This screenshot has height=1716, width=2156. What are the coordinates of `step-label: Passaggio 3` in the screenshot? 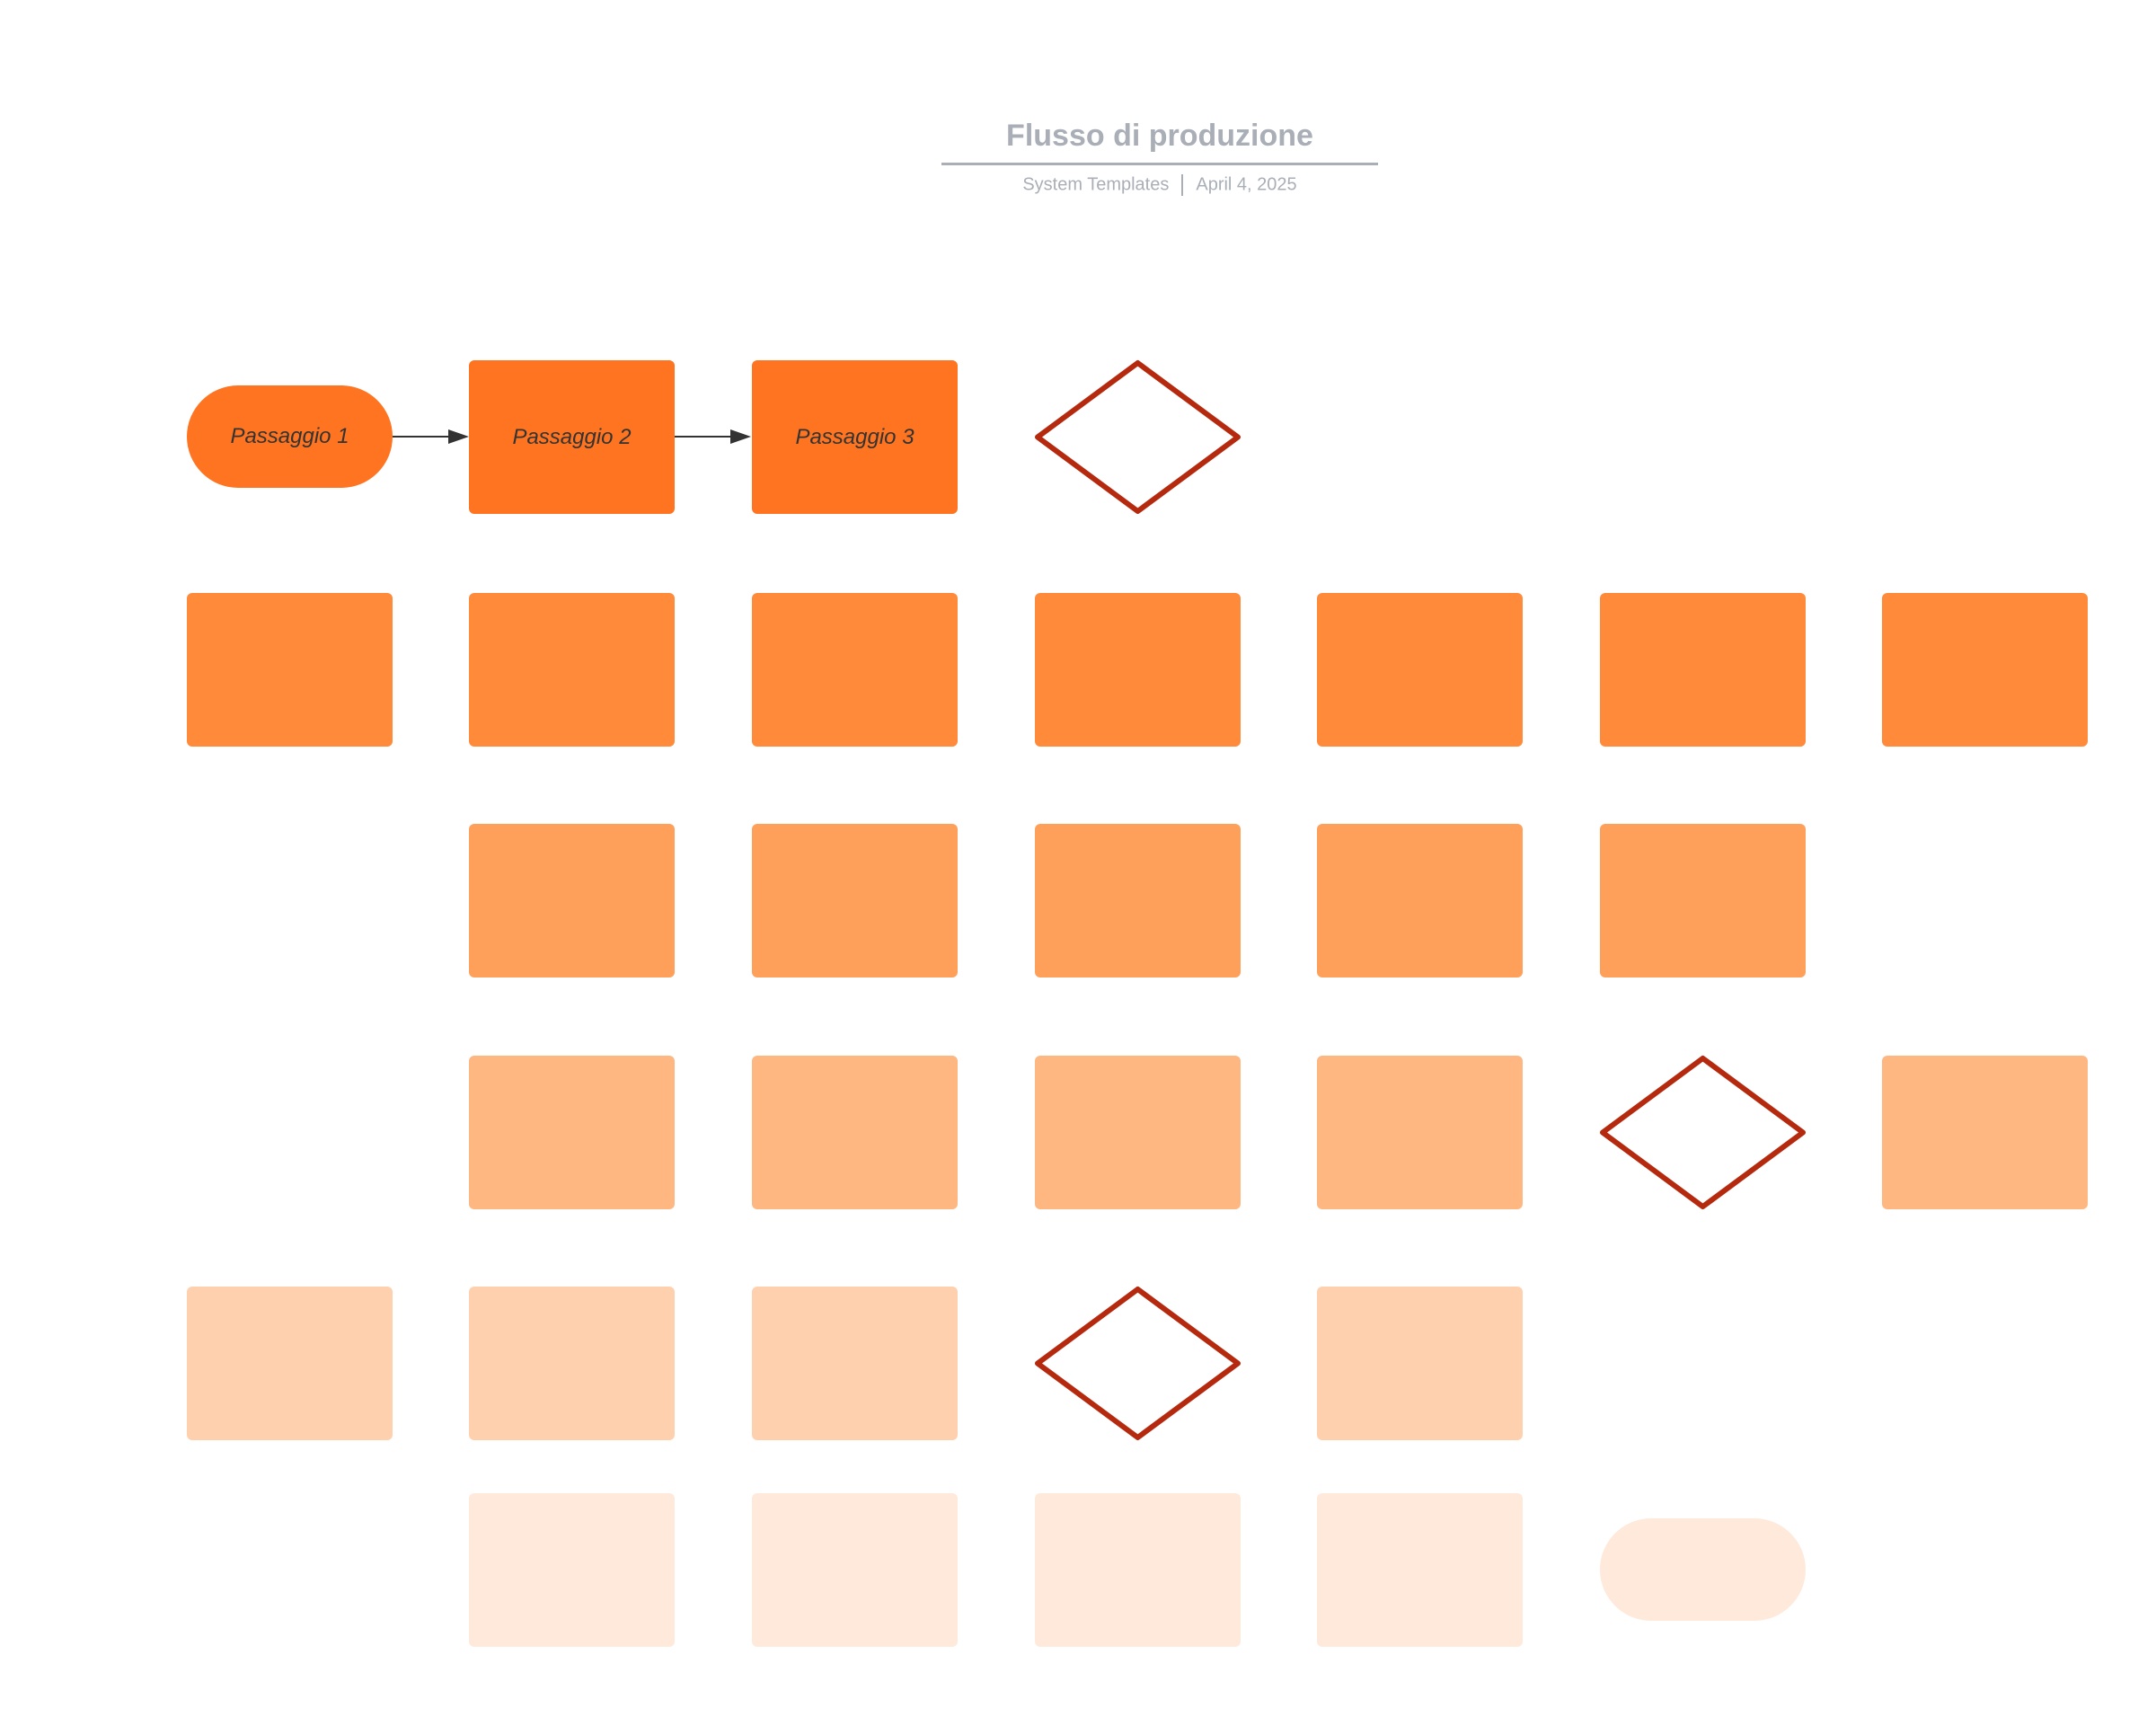 It's located at (855, 436).